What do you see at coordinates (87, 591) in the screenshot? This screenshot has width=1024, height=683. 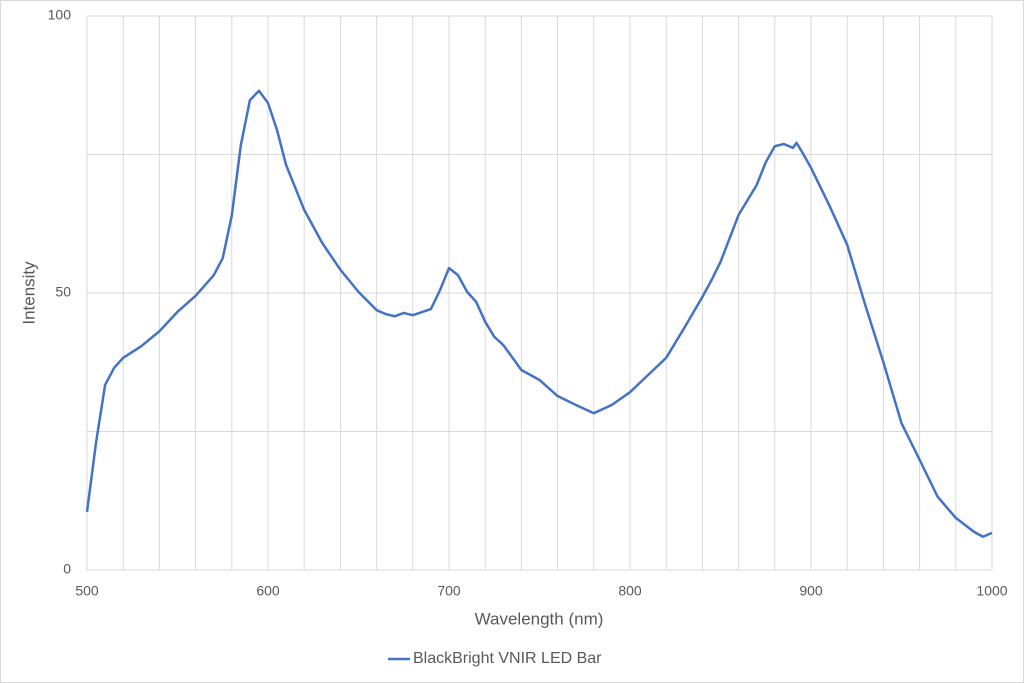 I see `x-tick-label: 500` at bounding box center [87, 591].